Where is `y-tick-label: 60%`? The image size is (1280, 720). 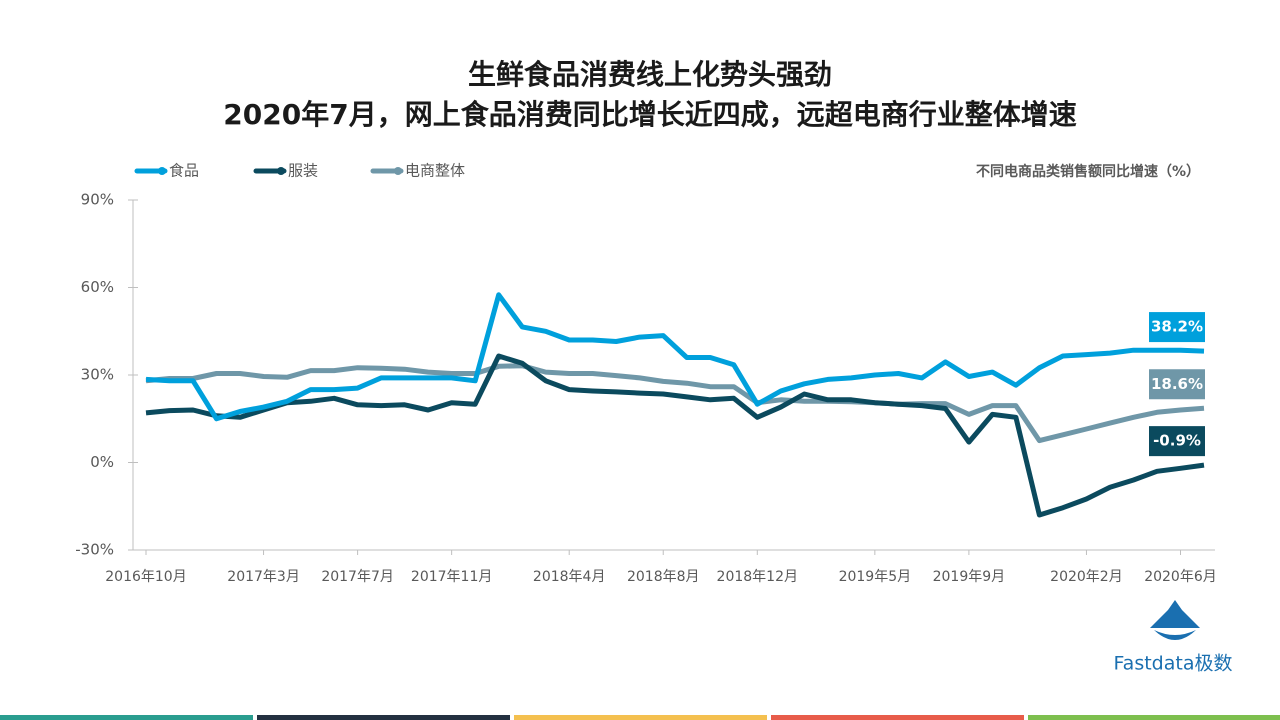
y-tick-label: 60% is located at coordinates (97, 287).